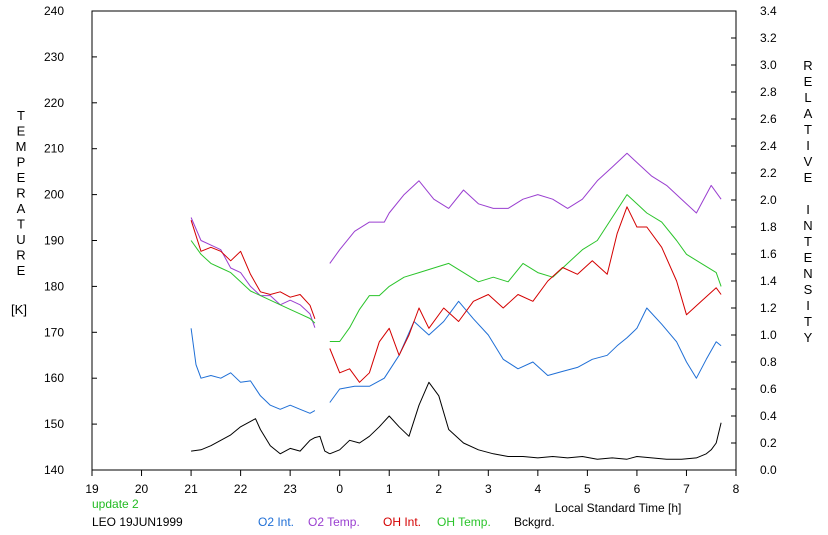 The image size is (828, 535). I want to click on right-axis-title-letter: Y, so click(808, 337).